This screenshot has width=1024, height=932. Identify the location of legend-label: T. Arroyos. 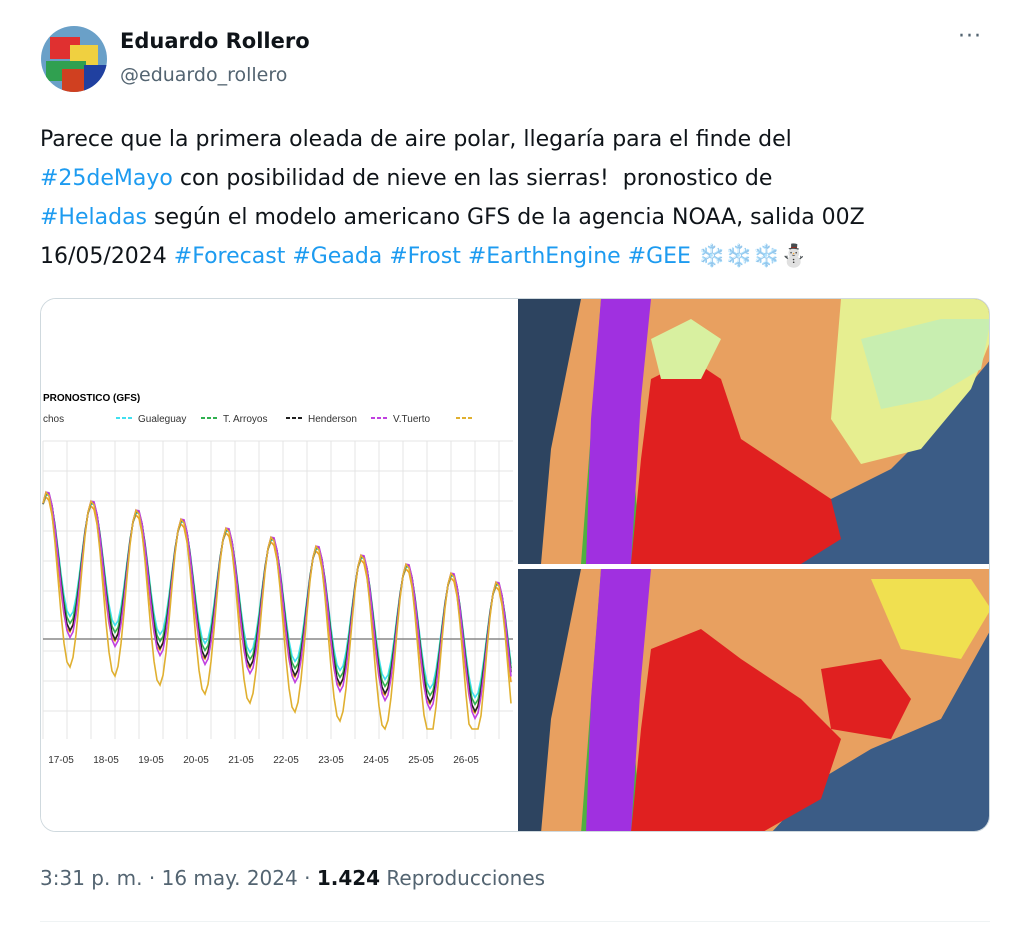
(245, 419).